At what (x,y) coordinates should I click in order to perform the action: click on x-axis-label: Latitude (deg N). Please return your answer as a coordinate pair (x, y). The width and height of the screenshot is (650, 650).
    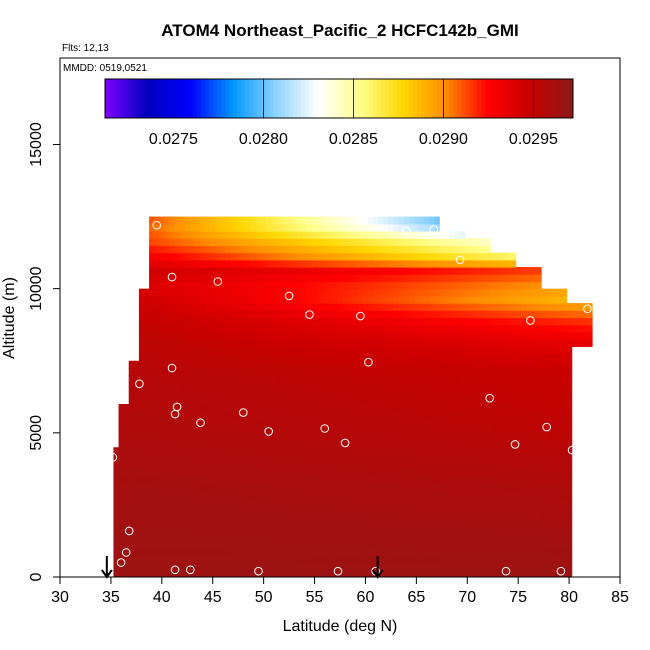
    Looking at the image, I should click on (340, 626).